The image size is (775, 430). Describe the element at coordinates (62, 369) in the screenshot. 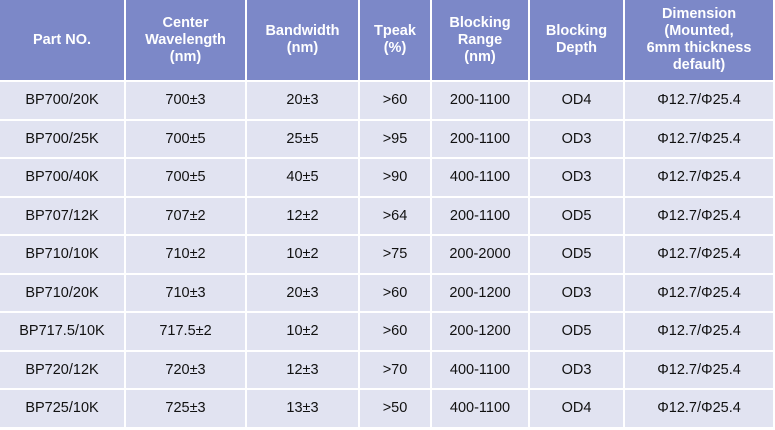

I see `cell-part-no: BP720/12K` at that location.